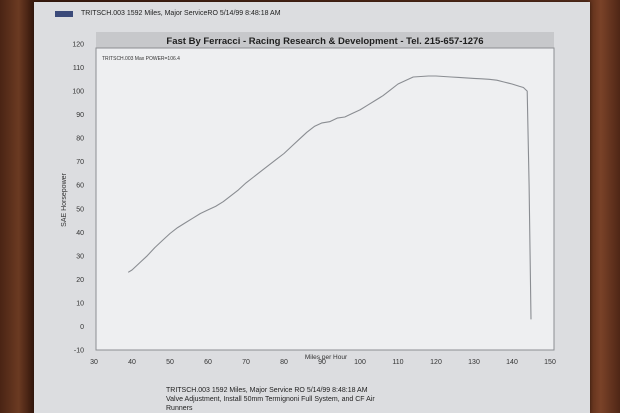 The image size is (620, 413). Describe the element at coordinates (360, 362) in the screenshot. I see `x-tick-label: 100` at that location.